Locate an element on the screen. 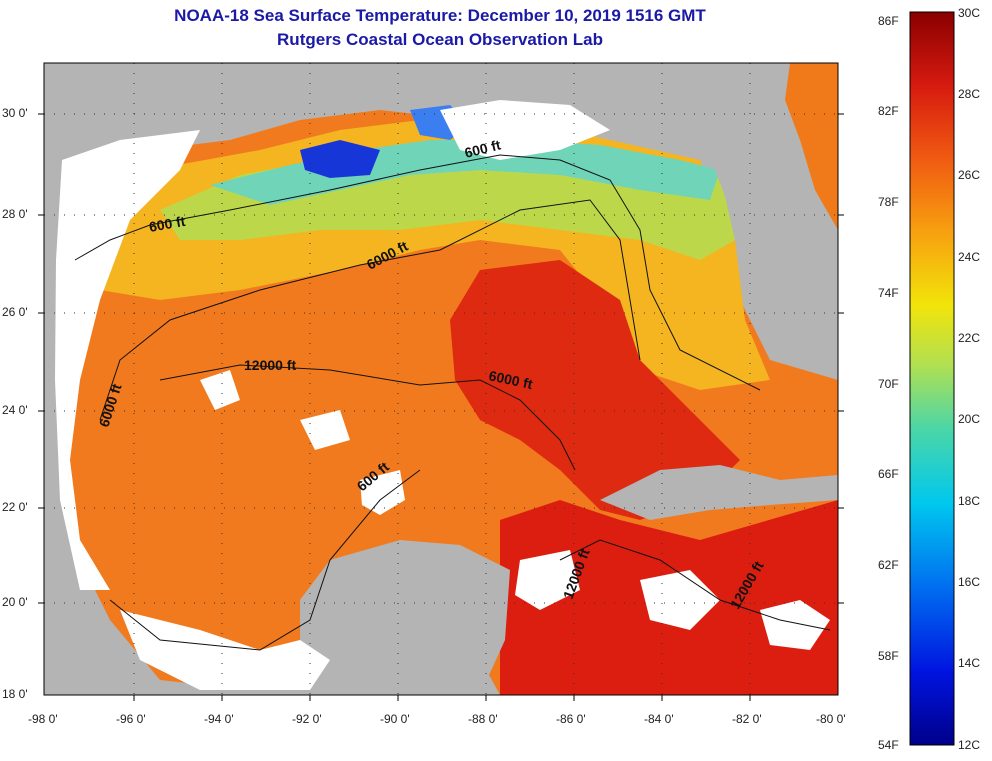  cold-coastal-patch is located at coordinates (340, 159).